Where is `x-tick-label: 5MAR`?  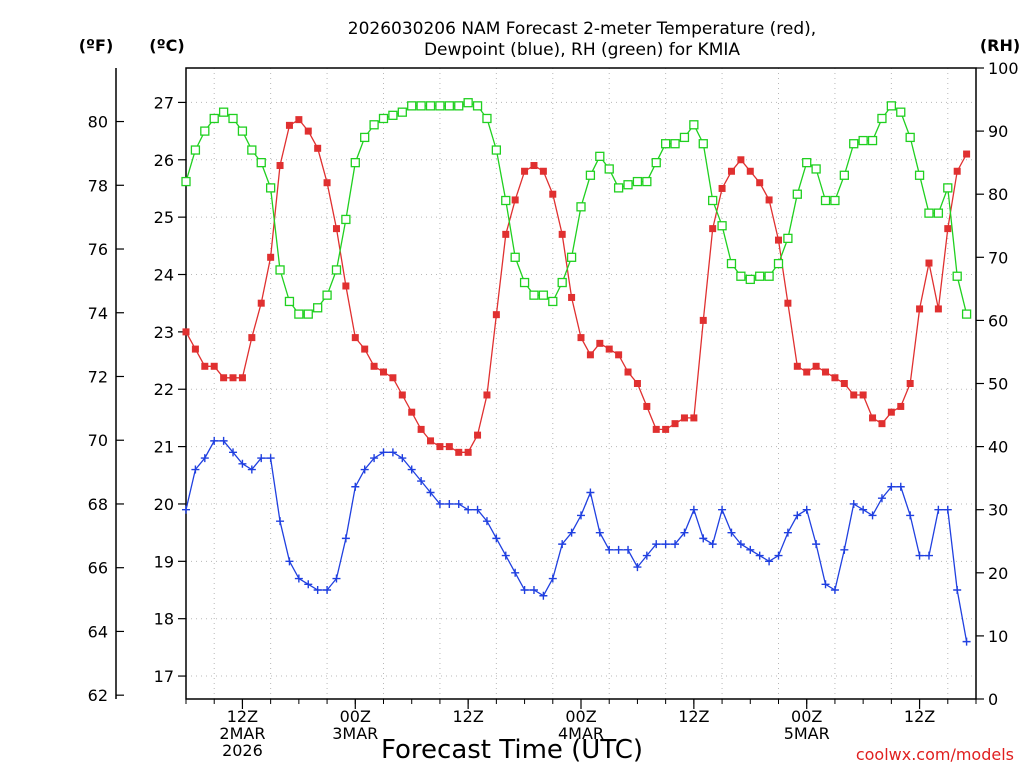 x-tick-label: 5MAR is located at coordinates (807, 733).